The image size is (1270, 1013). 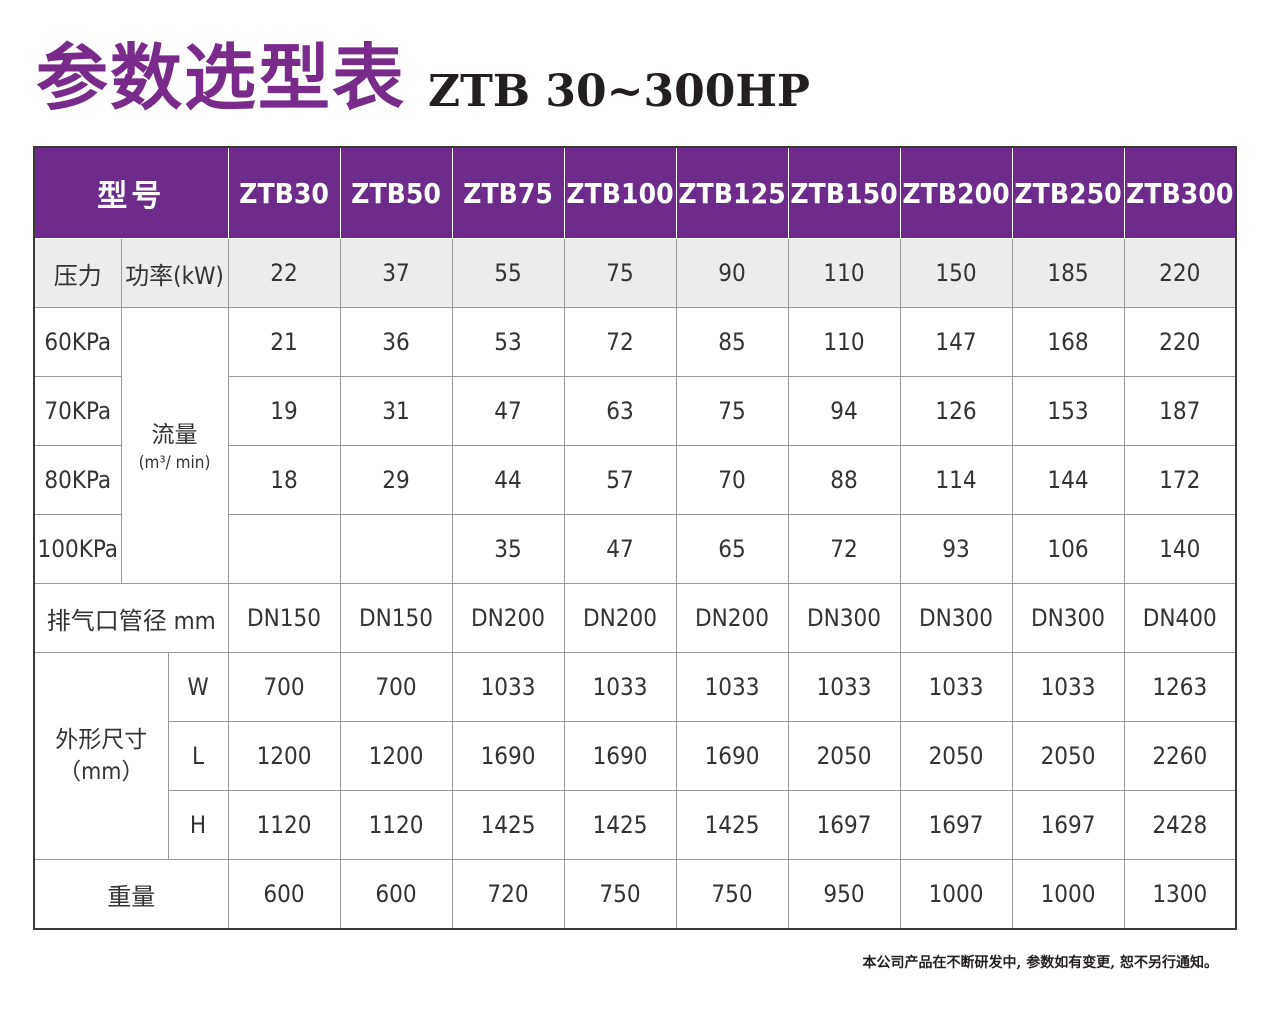 What do you see at coordinates (1068, 411) in the screenshot?
I see `value-cell: 153` at bounding box center [1068, 411].